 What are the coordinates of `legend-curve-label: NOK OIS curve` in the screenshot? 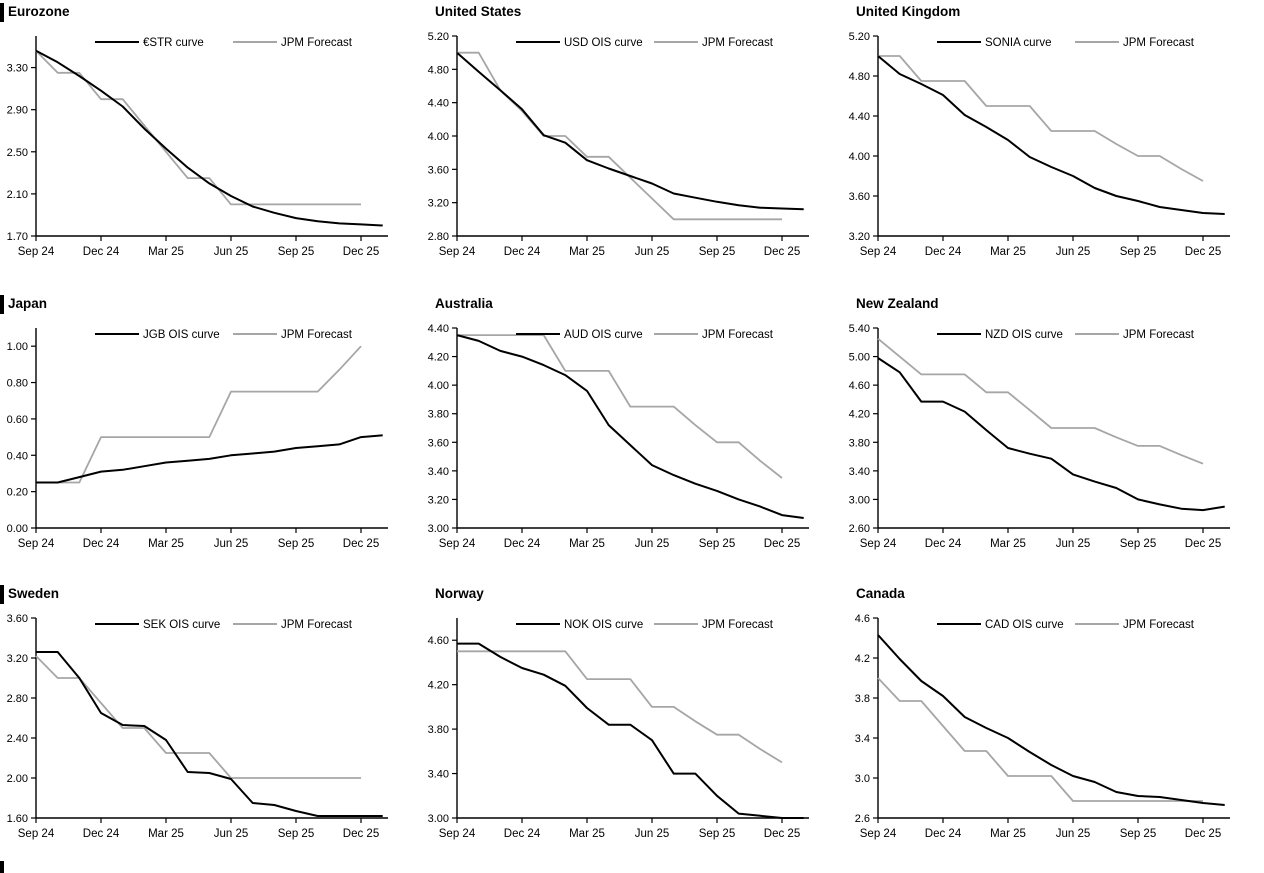 It's located at (603, 625).